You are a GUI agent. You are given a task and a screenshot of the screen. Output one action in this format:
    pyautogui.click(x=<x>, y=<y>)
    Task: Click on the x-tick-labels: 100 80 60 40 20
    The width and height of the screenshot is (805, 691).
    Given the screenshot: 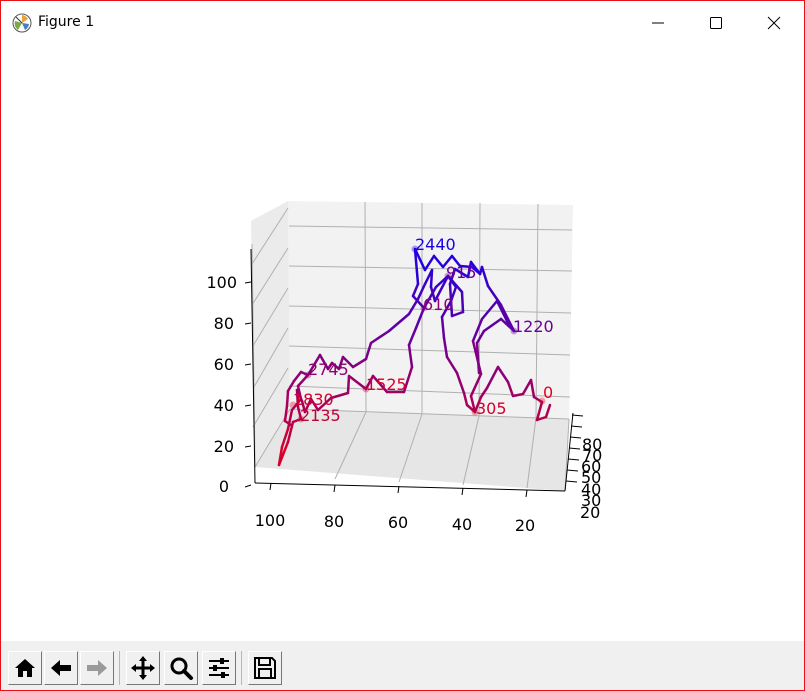 What is the action you would take?
    pyautogui.click(x=395, y=523)
    